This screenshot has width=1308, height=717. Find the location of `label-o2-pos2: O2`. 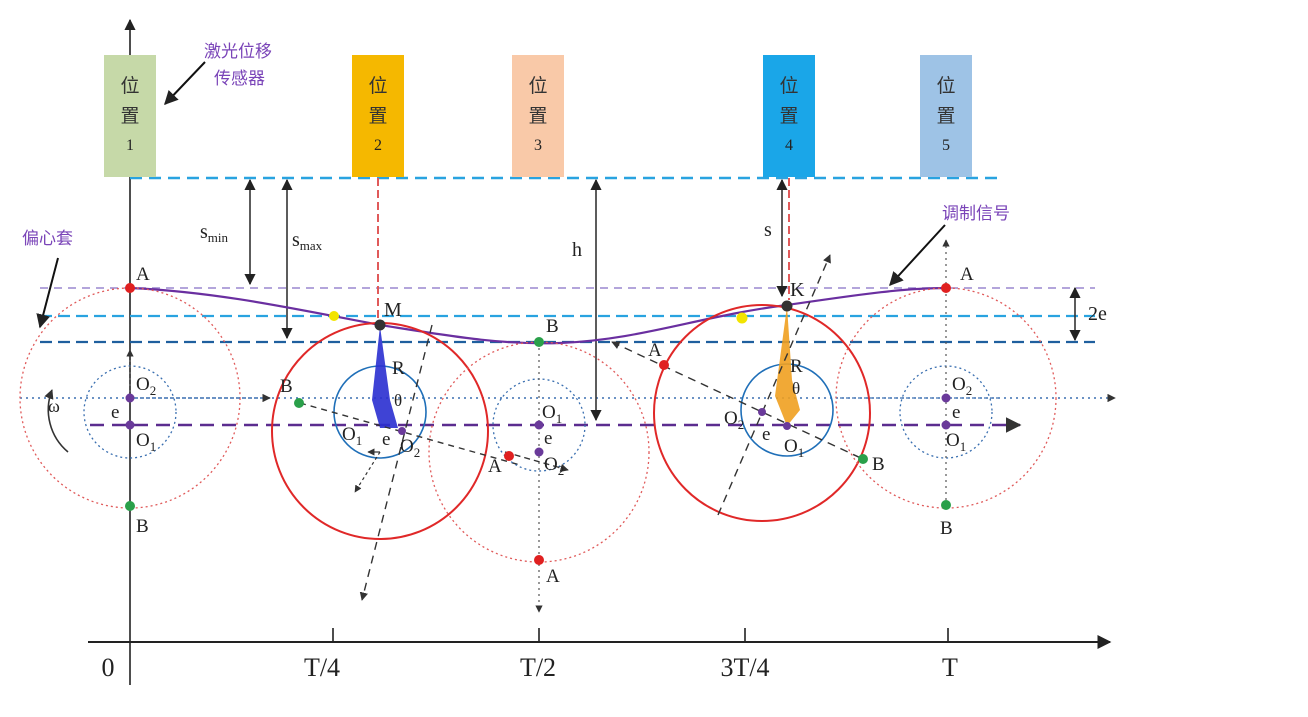

label-o2-pos2: O2 is located at coordinates (410, 448).